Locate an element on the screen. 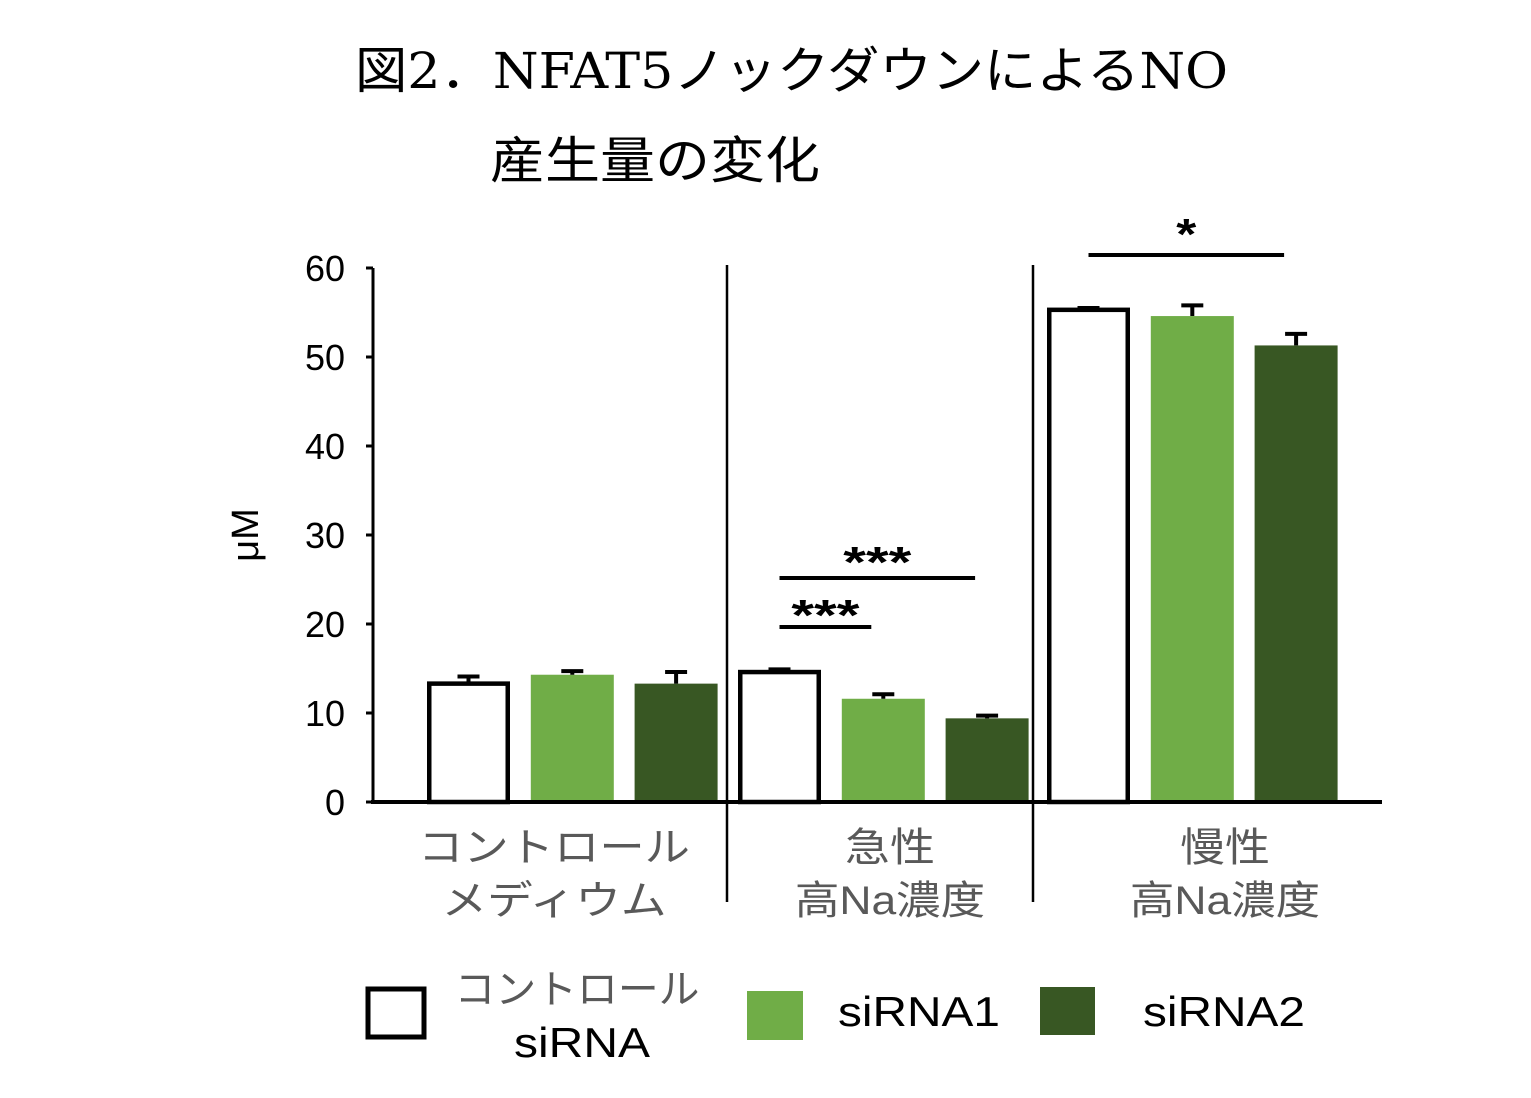 This screenshot has width=1531, height=1098. error-bar-group3-series2 is located at coordinates (1192, 310).